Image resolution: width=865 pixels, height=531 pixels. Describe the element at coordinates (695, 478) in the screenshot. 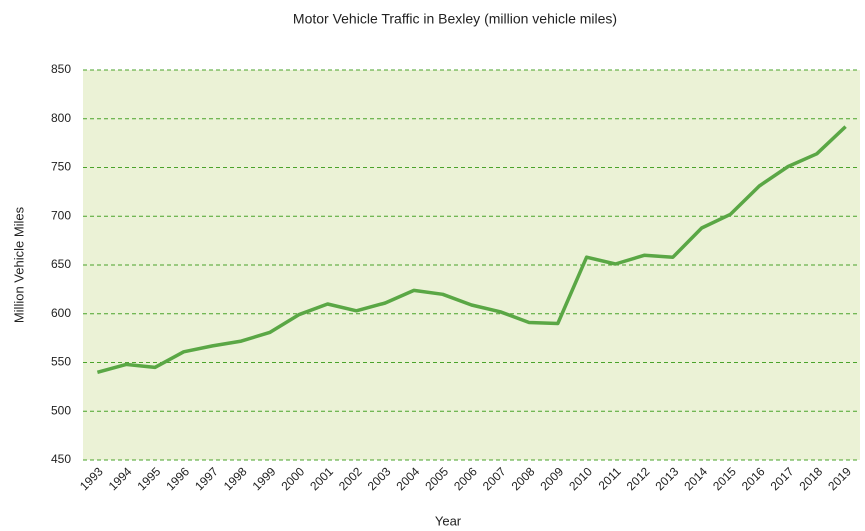

I see `x-tick-label: 2014` at that location.